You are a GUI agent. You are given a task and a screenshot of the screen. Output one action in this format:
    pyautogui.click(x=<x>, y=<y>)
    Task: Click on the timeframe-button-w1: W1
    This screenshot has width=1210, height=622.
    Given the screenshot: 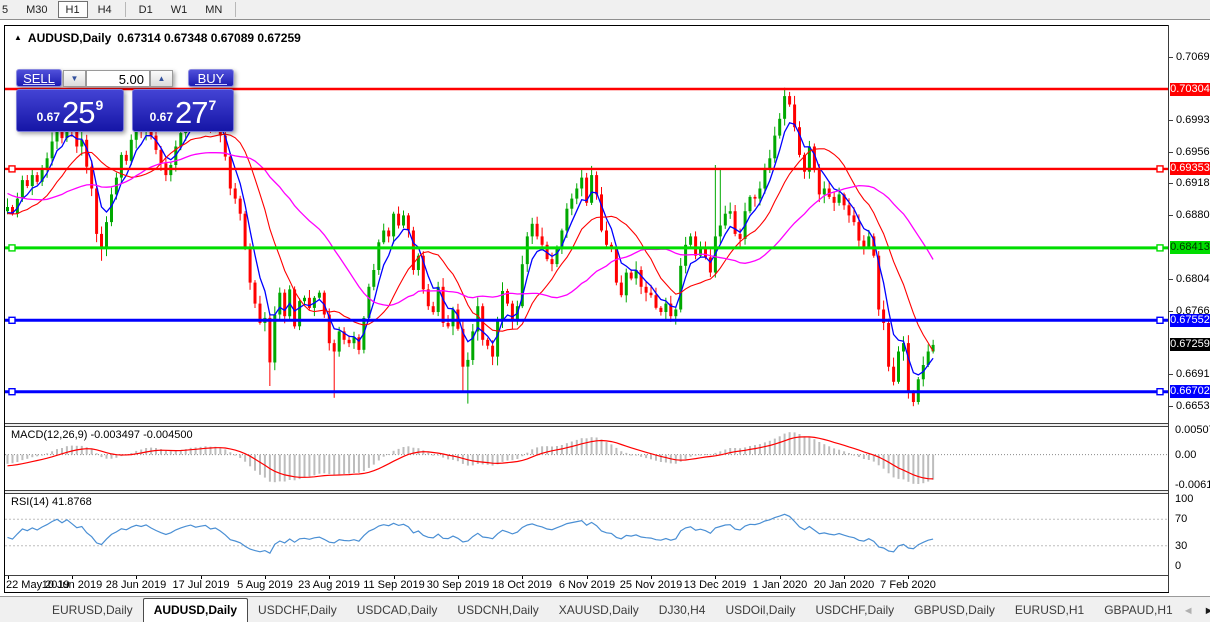 What is the action you would take?
    pyautogui.click(x=179, y=10)
    